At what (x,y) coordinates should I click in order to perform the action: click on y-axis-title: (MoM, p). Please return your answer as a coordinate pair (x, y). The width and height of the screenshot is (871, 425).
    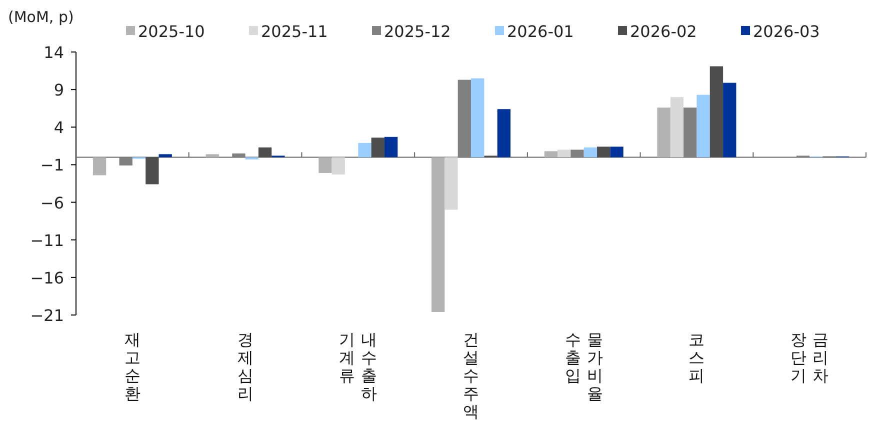
    Looking at the image, I should click on (41, 17).